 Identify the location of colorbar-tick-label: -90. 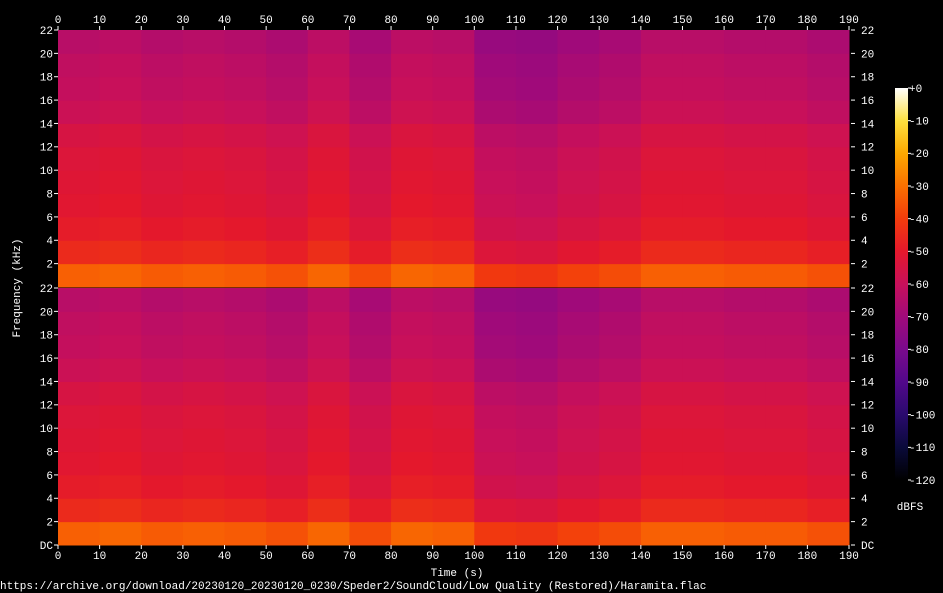
(919, 384).